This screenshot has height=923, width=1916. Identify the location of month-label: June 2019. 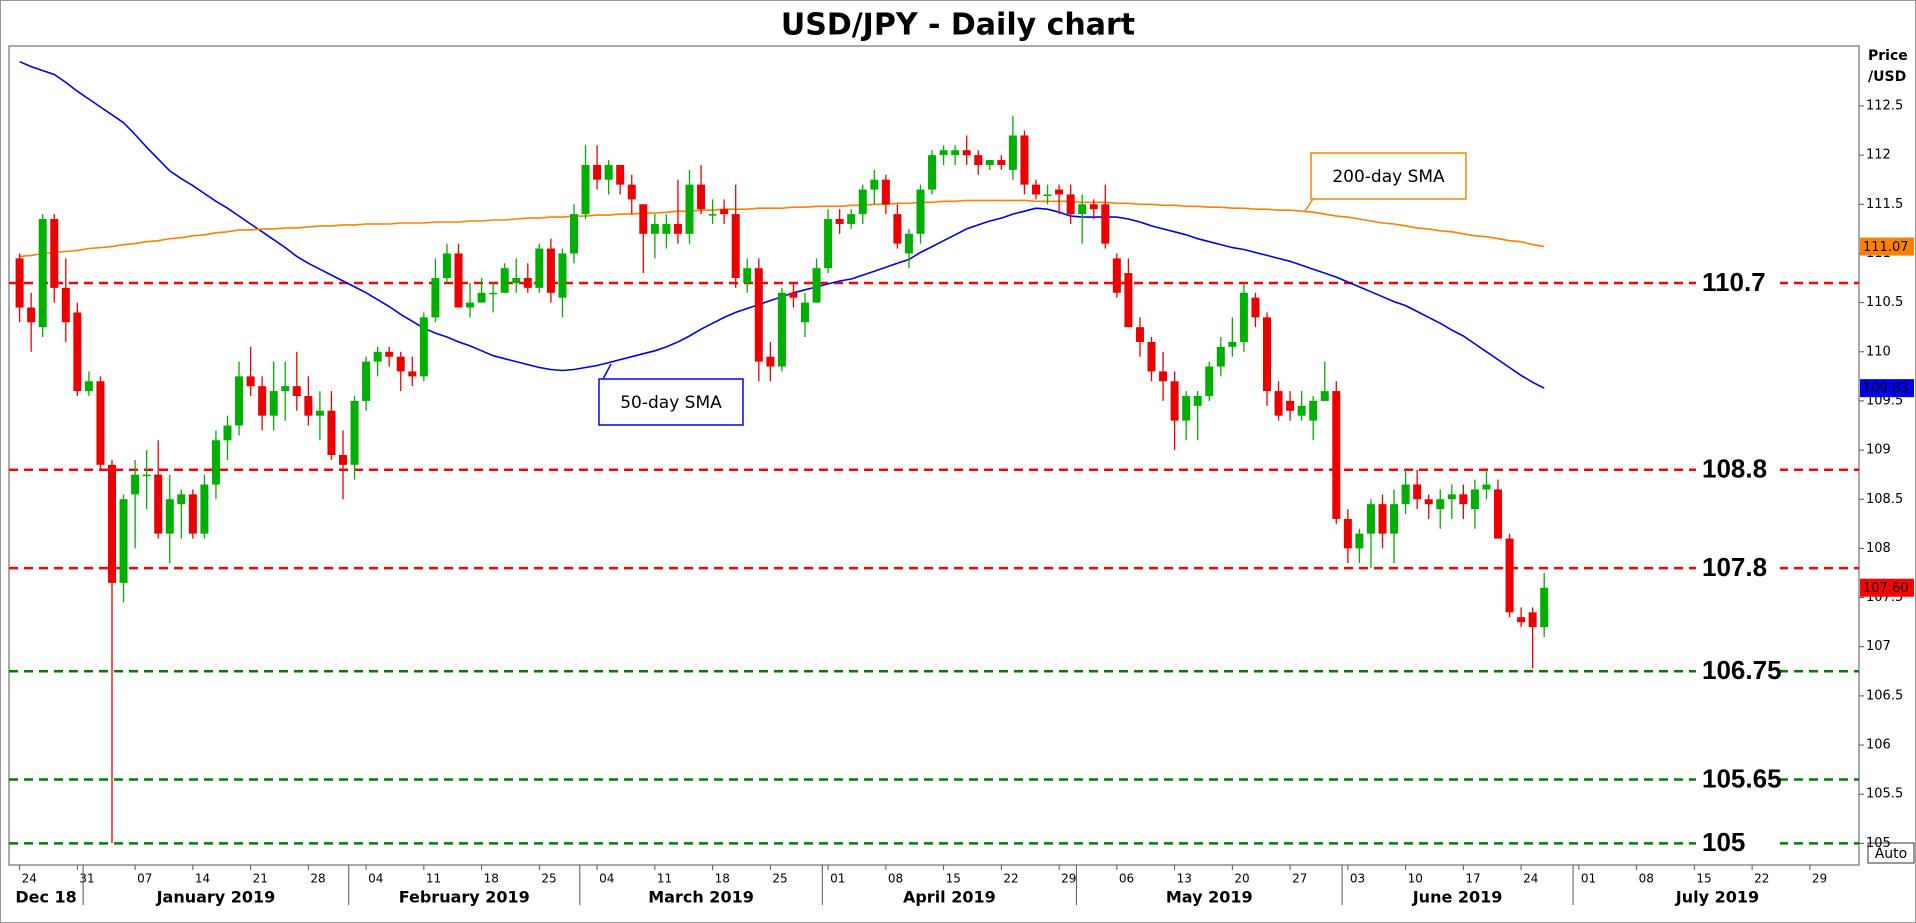
(1457, 897).